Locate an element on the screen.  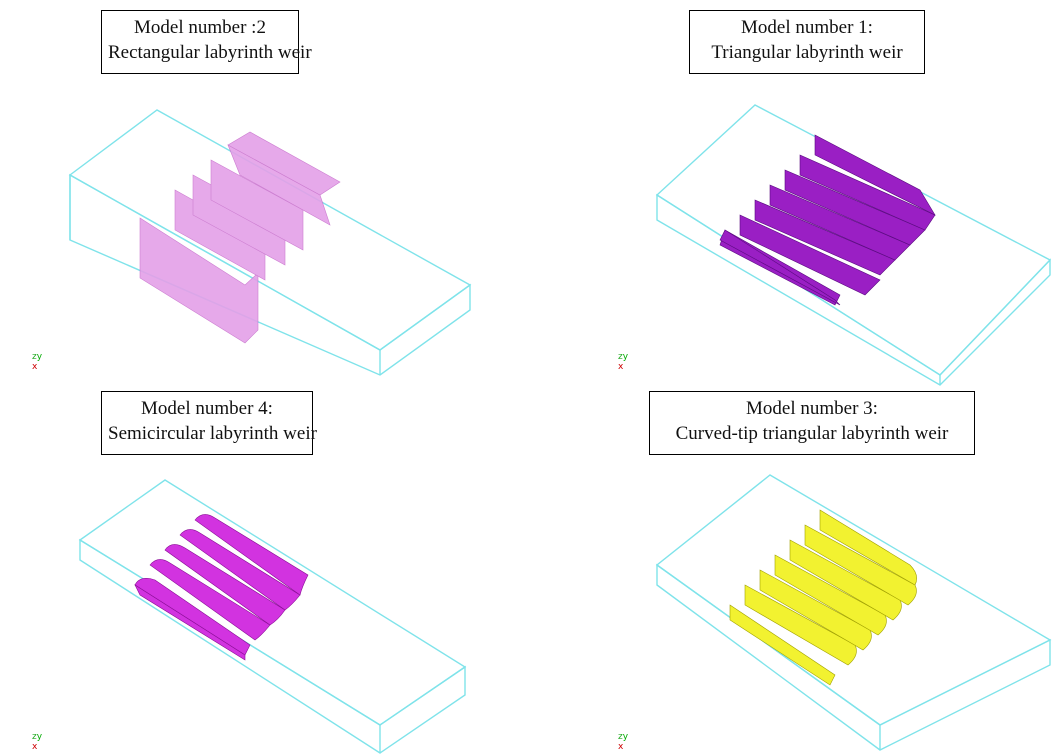
caption-line2: Rectangular labyrinth weir is located at coordinates (210, 52).